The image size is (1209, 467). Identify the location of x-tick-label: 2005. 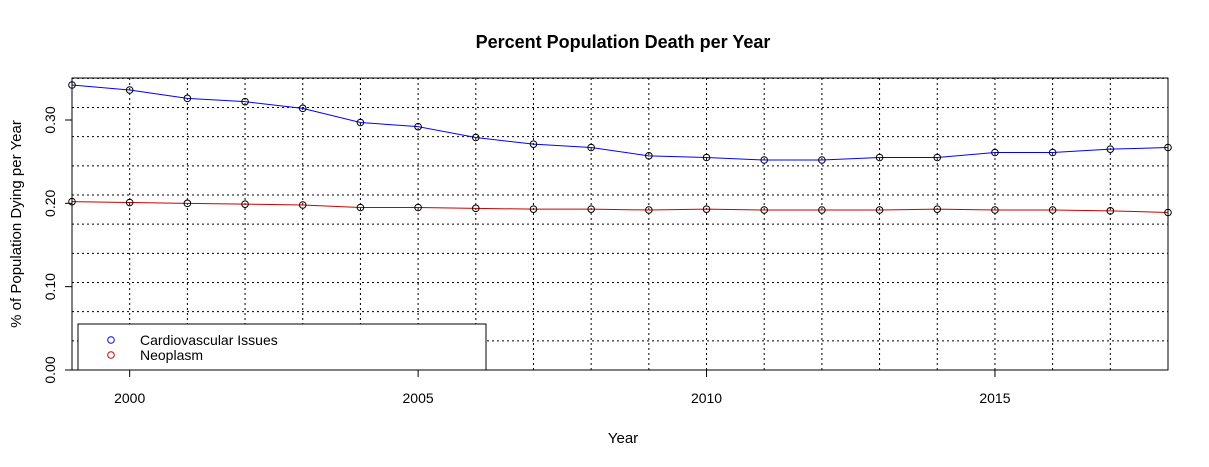
(418, 398).